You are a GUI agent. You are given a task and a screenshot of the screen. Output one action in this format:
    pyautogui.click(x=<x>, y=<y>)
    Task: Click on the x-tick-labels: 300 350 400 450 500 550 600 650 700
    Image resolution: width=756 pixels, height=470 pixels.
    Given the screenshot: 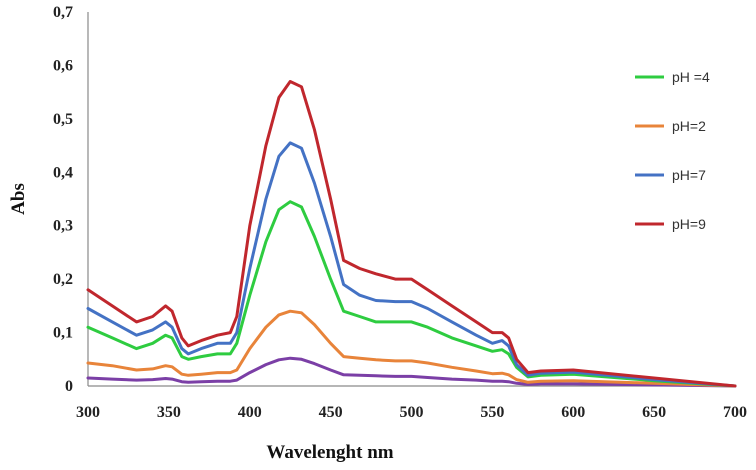 What is the action you would take?
    pyautogui.click(x=411, y=412)
    